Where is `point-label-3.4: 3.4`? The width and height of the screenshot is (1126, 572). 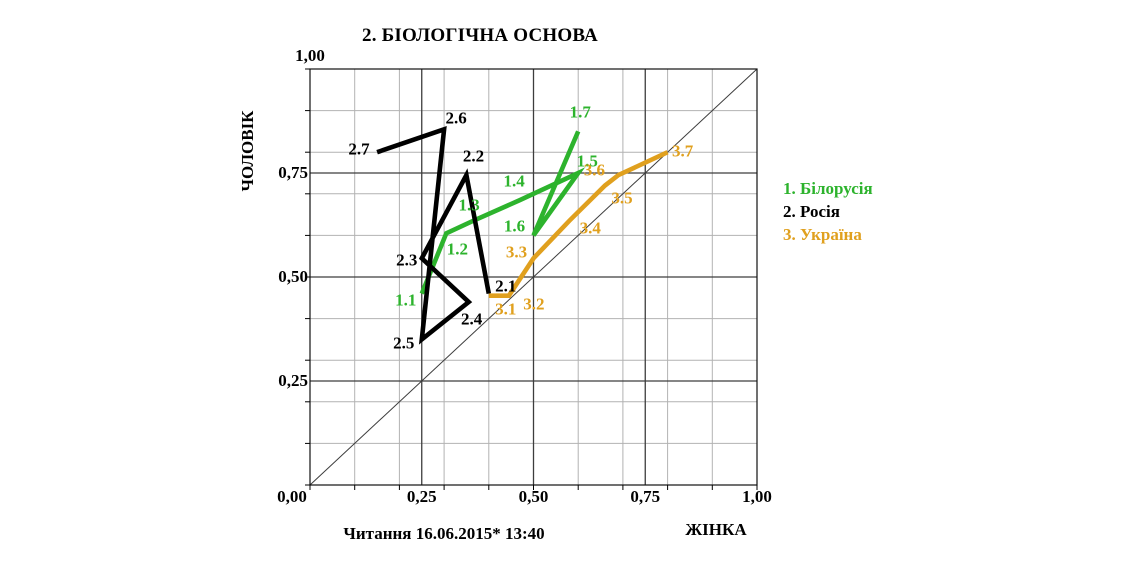
point-label-3.4: 3.4 is located at coordinates (590, 228).